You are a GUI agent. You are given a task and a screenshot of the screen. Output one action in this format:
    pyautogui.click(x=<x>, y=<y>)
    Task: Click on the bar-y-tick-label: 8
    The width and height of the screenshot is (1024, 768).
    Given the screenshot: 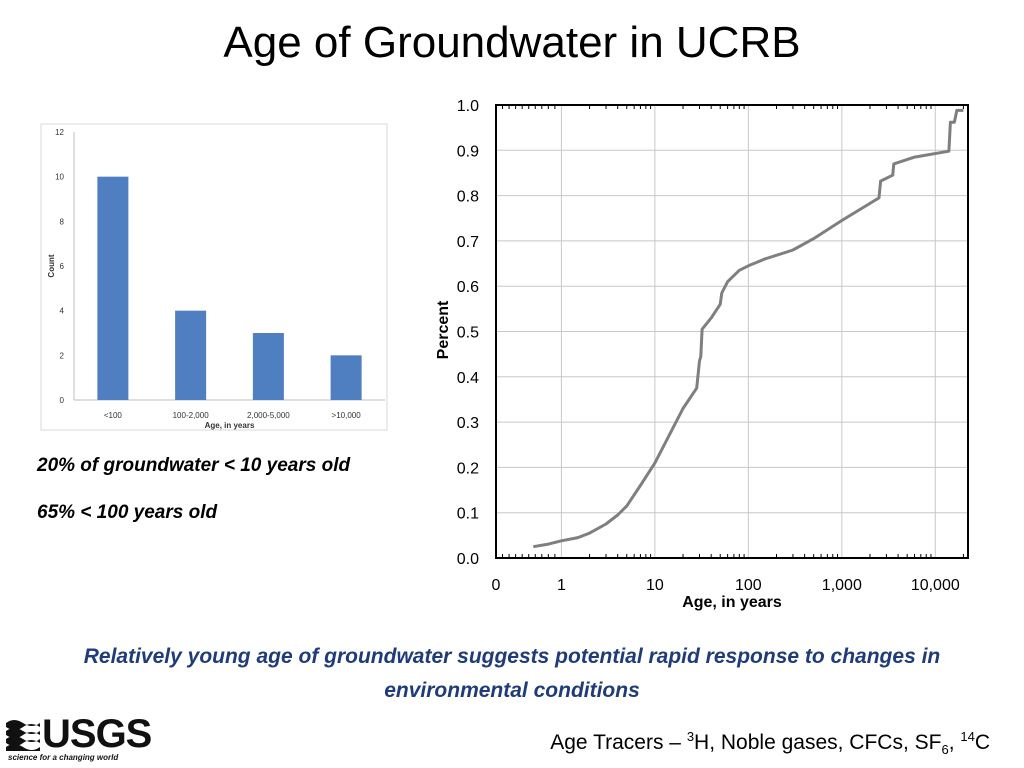 What is the action you would take?
    pyautogui.click(x=62, y=221)
    